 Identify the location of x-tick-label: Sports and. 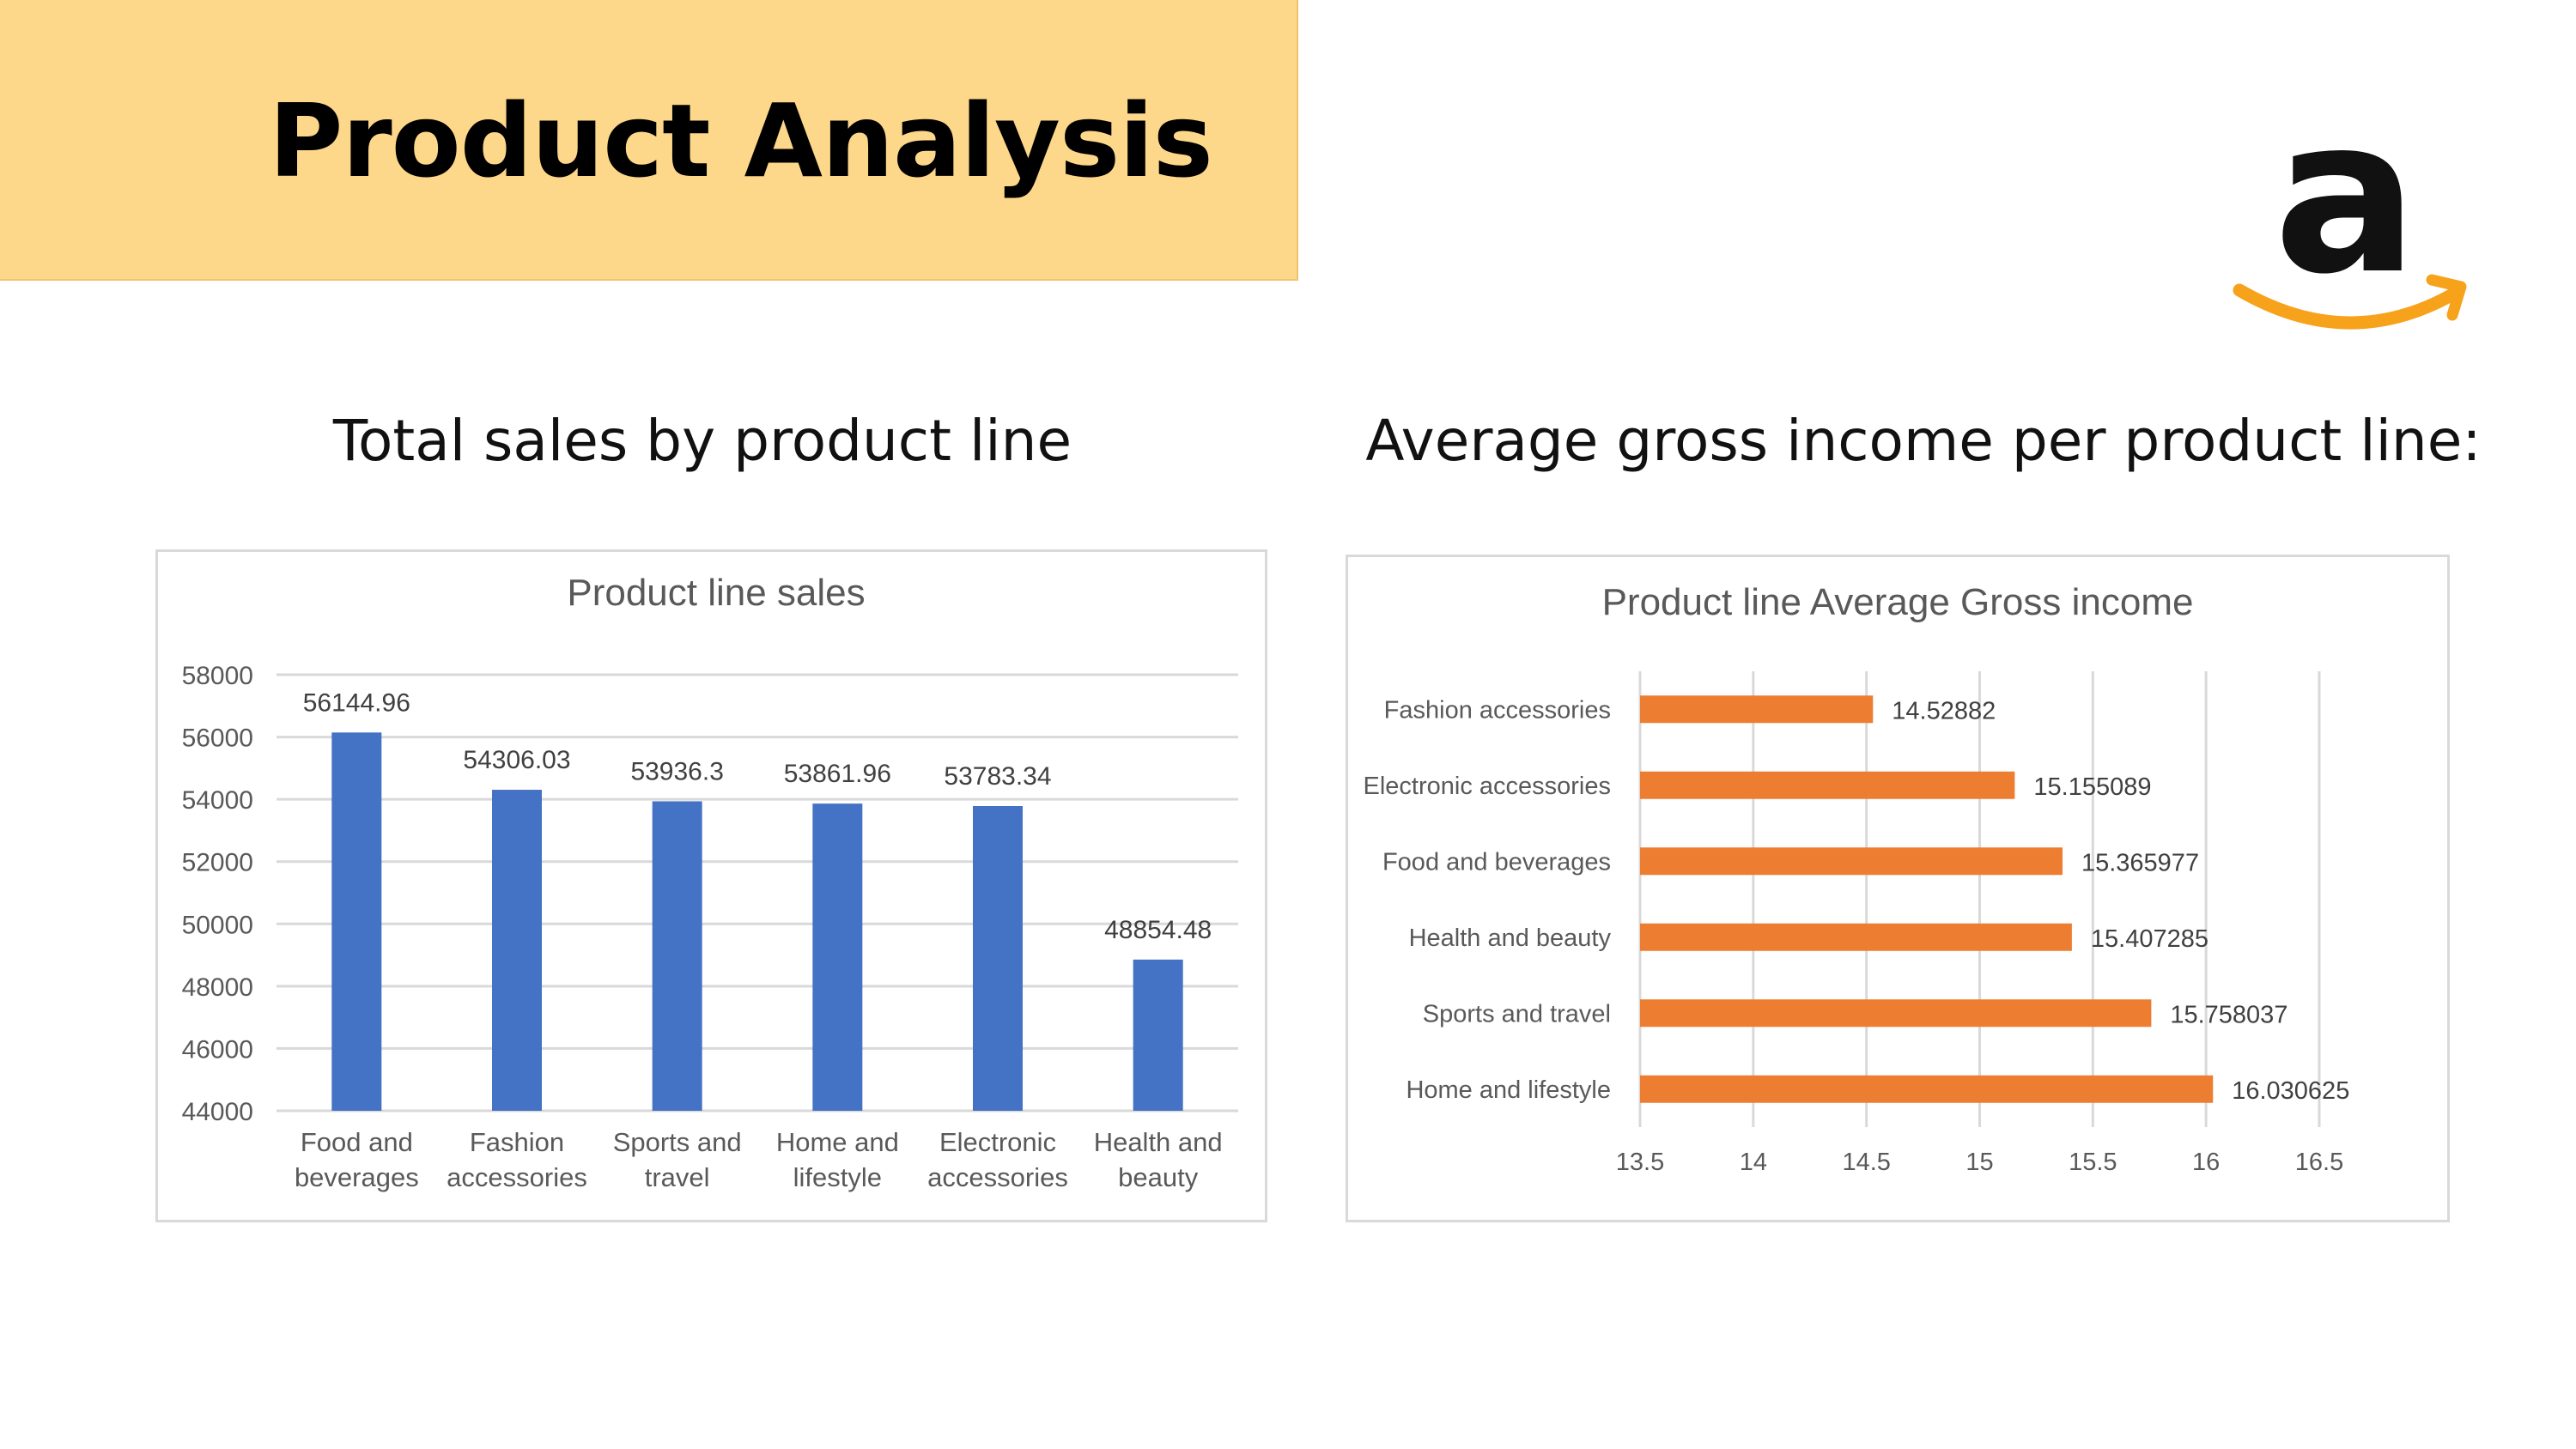
(678, 1142).